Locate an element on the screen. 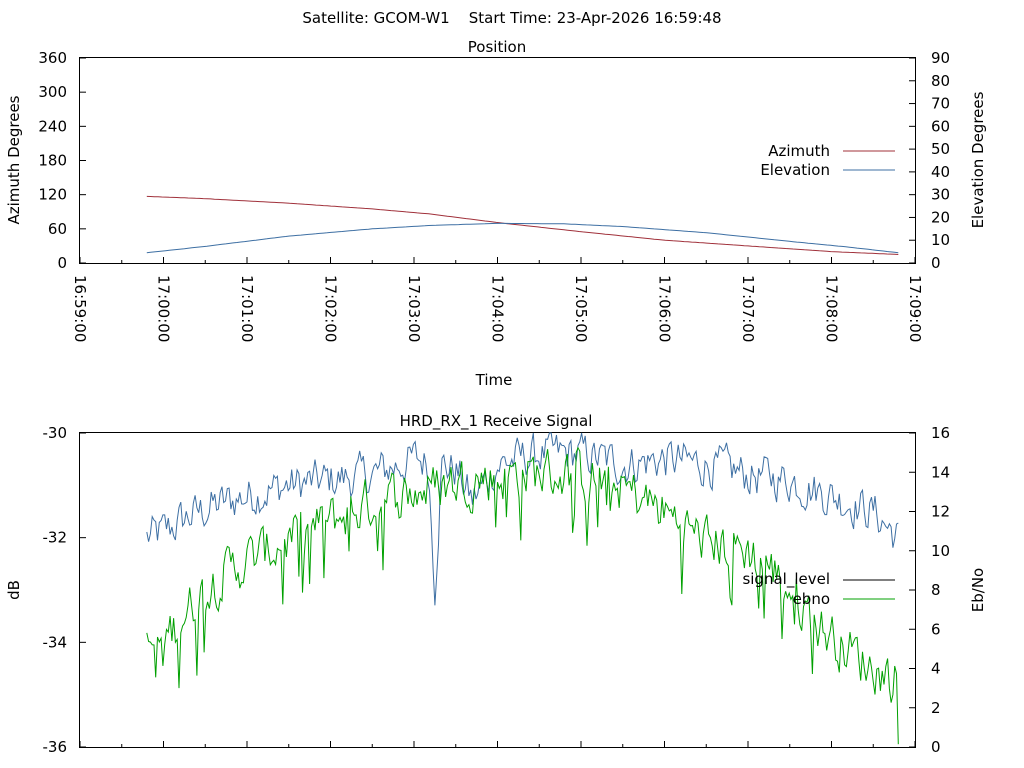 This screenshot has width=1024, height=768. position-x-tick-label: 17:05:00 is located at coordinates (581, 308).